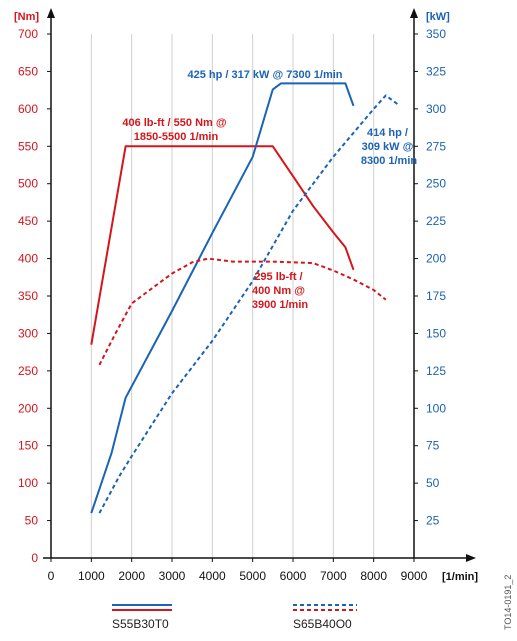 The image size is (517, 641). What do you see at coordinates (387, 133) in the screenshot?
I see `annotation-line: 414 hp /` at bounding box center [387, 133].